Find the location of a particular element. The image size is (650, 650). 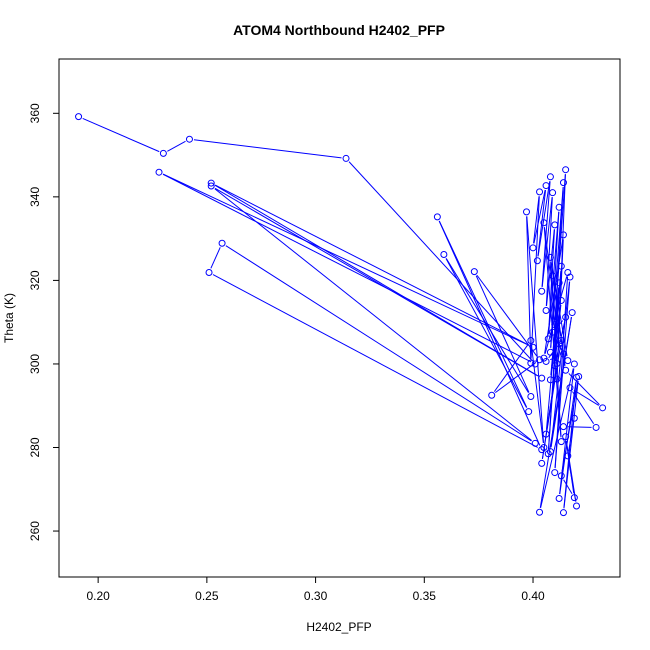

x-tick-label: 0.25 is located at coordinates (207, 596).